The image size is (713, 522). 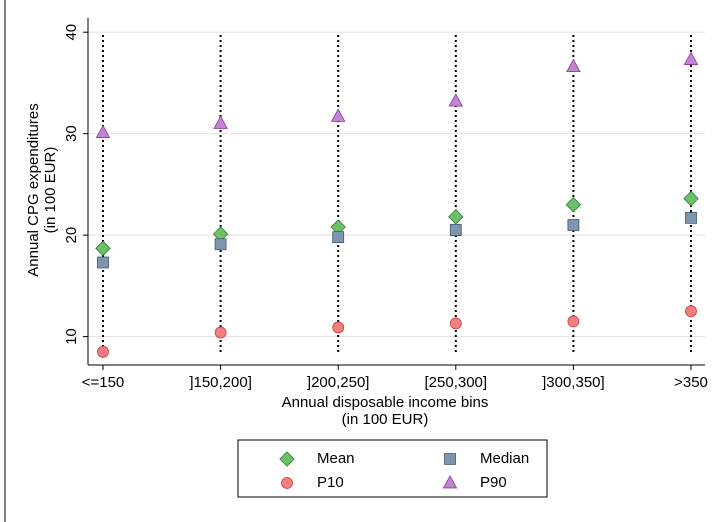 I want to click on x-axis-label: (in 100 EUR), so click(x=385, y=419).